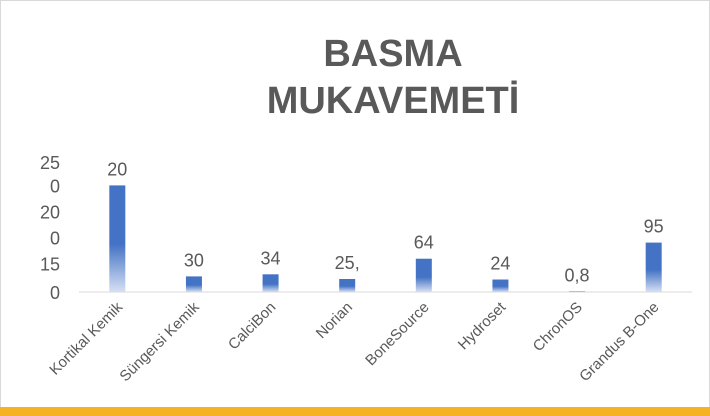  What do you see at coordinates (117, 169) in the screenshot?
I see `data-label: 20` at bounding box center [117, 169].